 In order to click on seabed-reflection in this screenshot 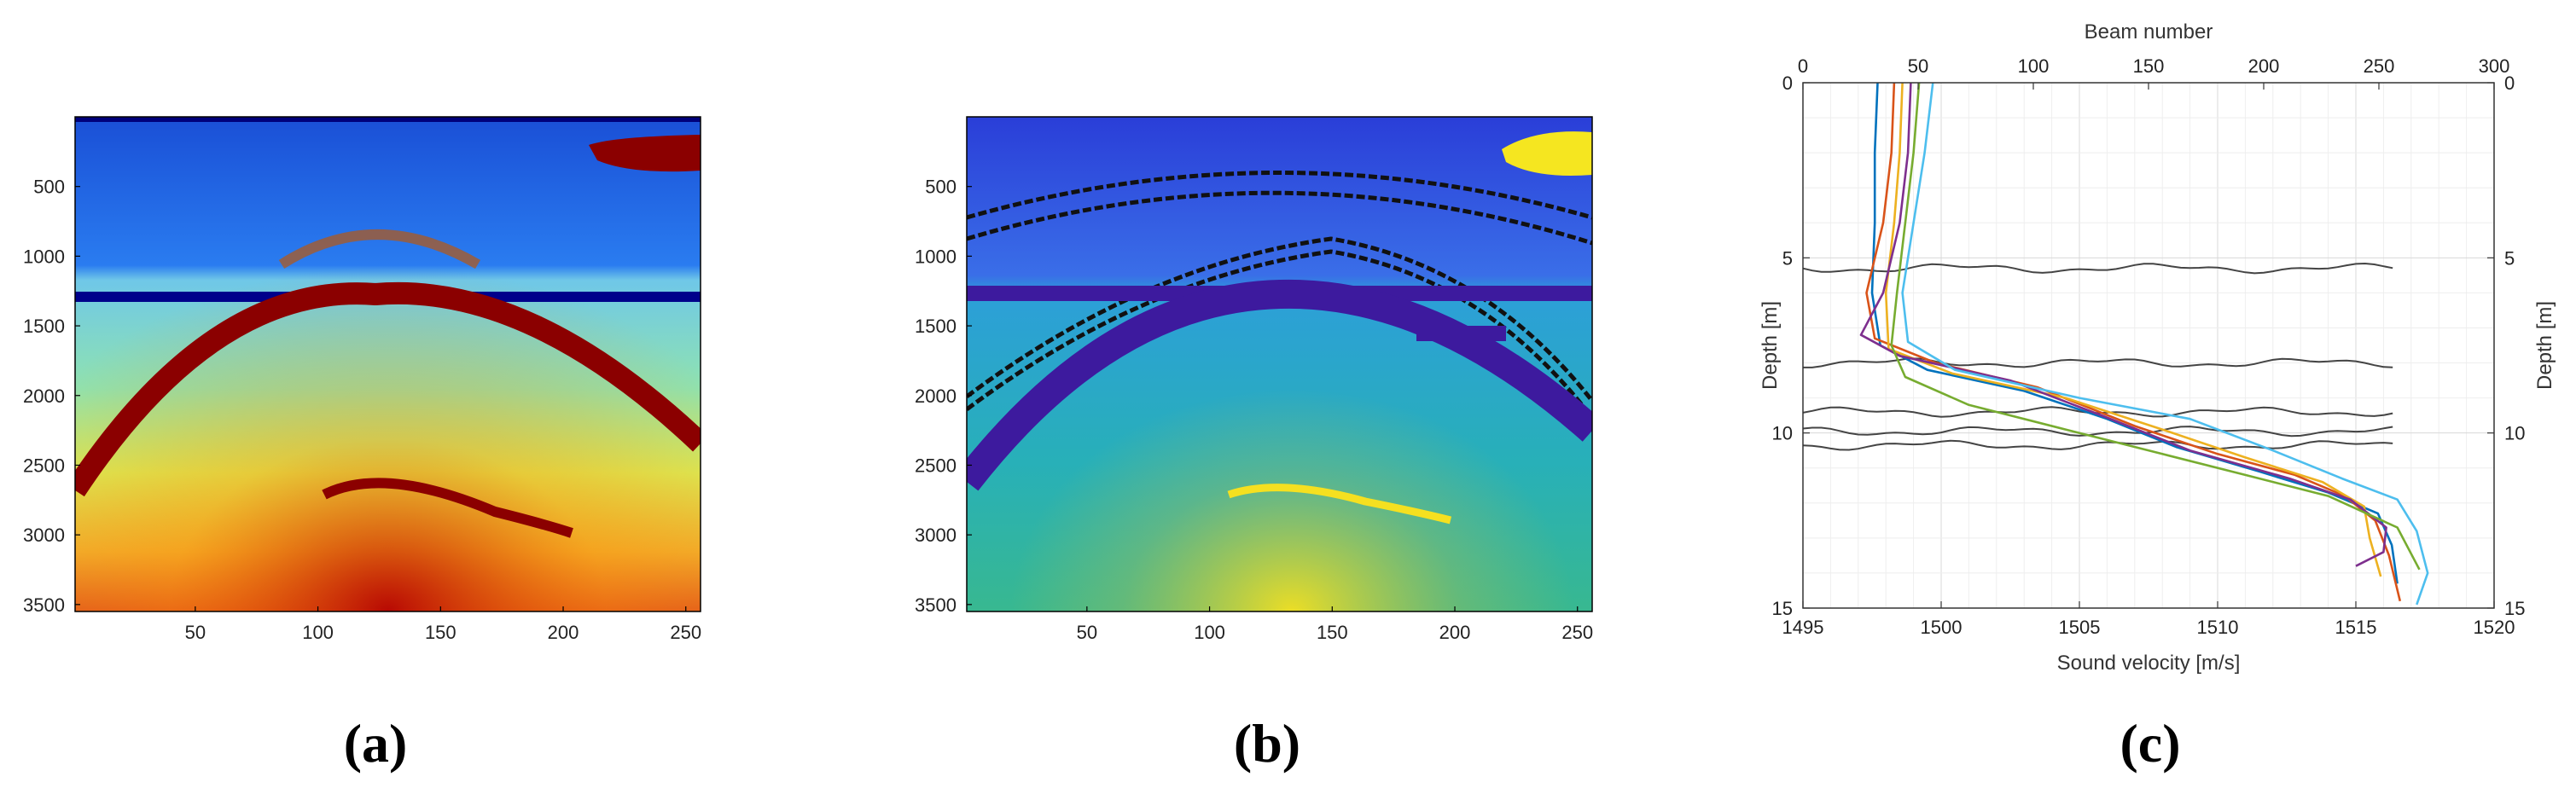, I will do `click(448, 508)`.